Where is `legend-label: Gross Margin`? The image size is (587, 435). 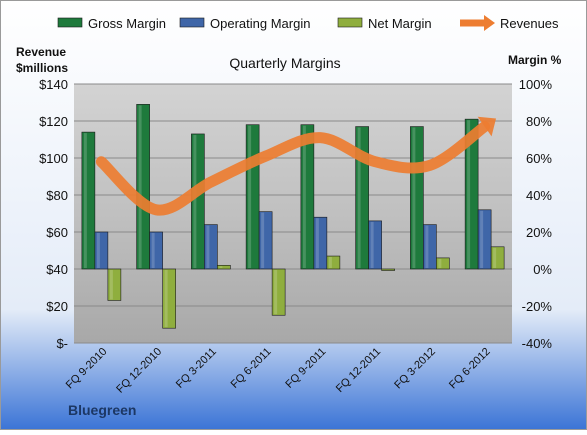 legend-label: Gross Margin is located at coordinates (127, 23).